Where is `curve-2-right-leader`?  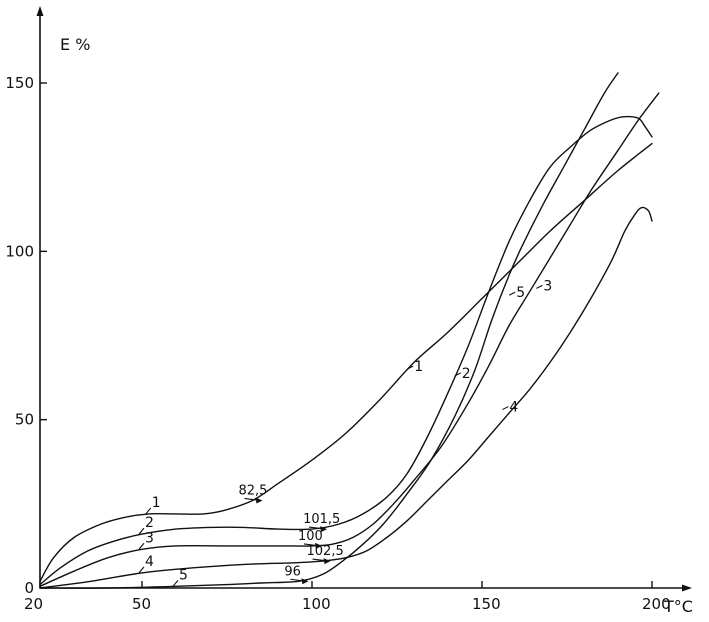 curve-2-right-leader is located at coordinates (458, 374).